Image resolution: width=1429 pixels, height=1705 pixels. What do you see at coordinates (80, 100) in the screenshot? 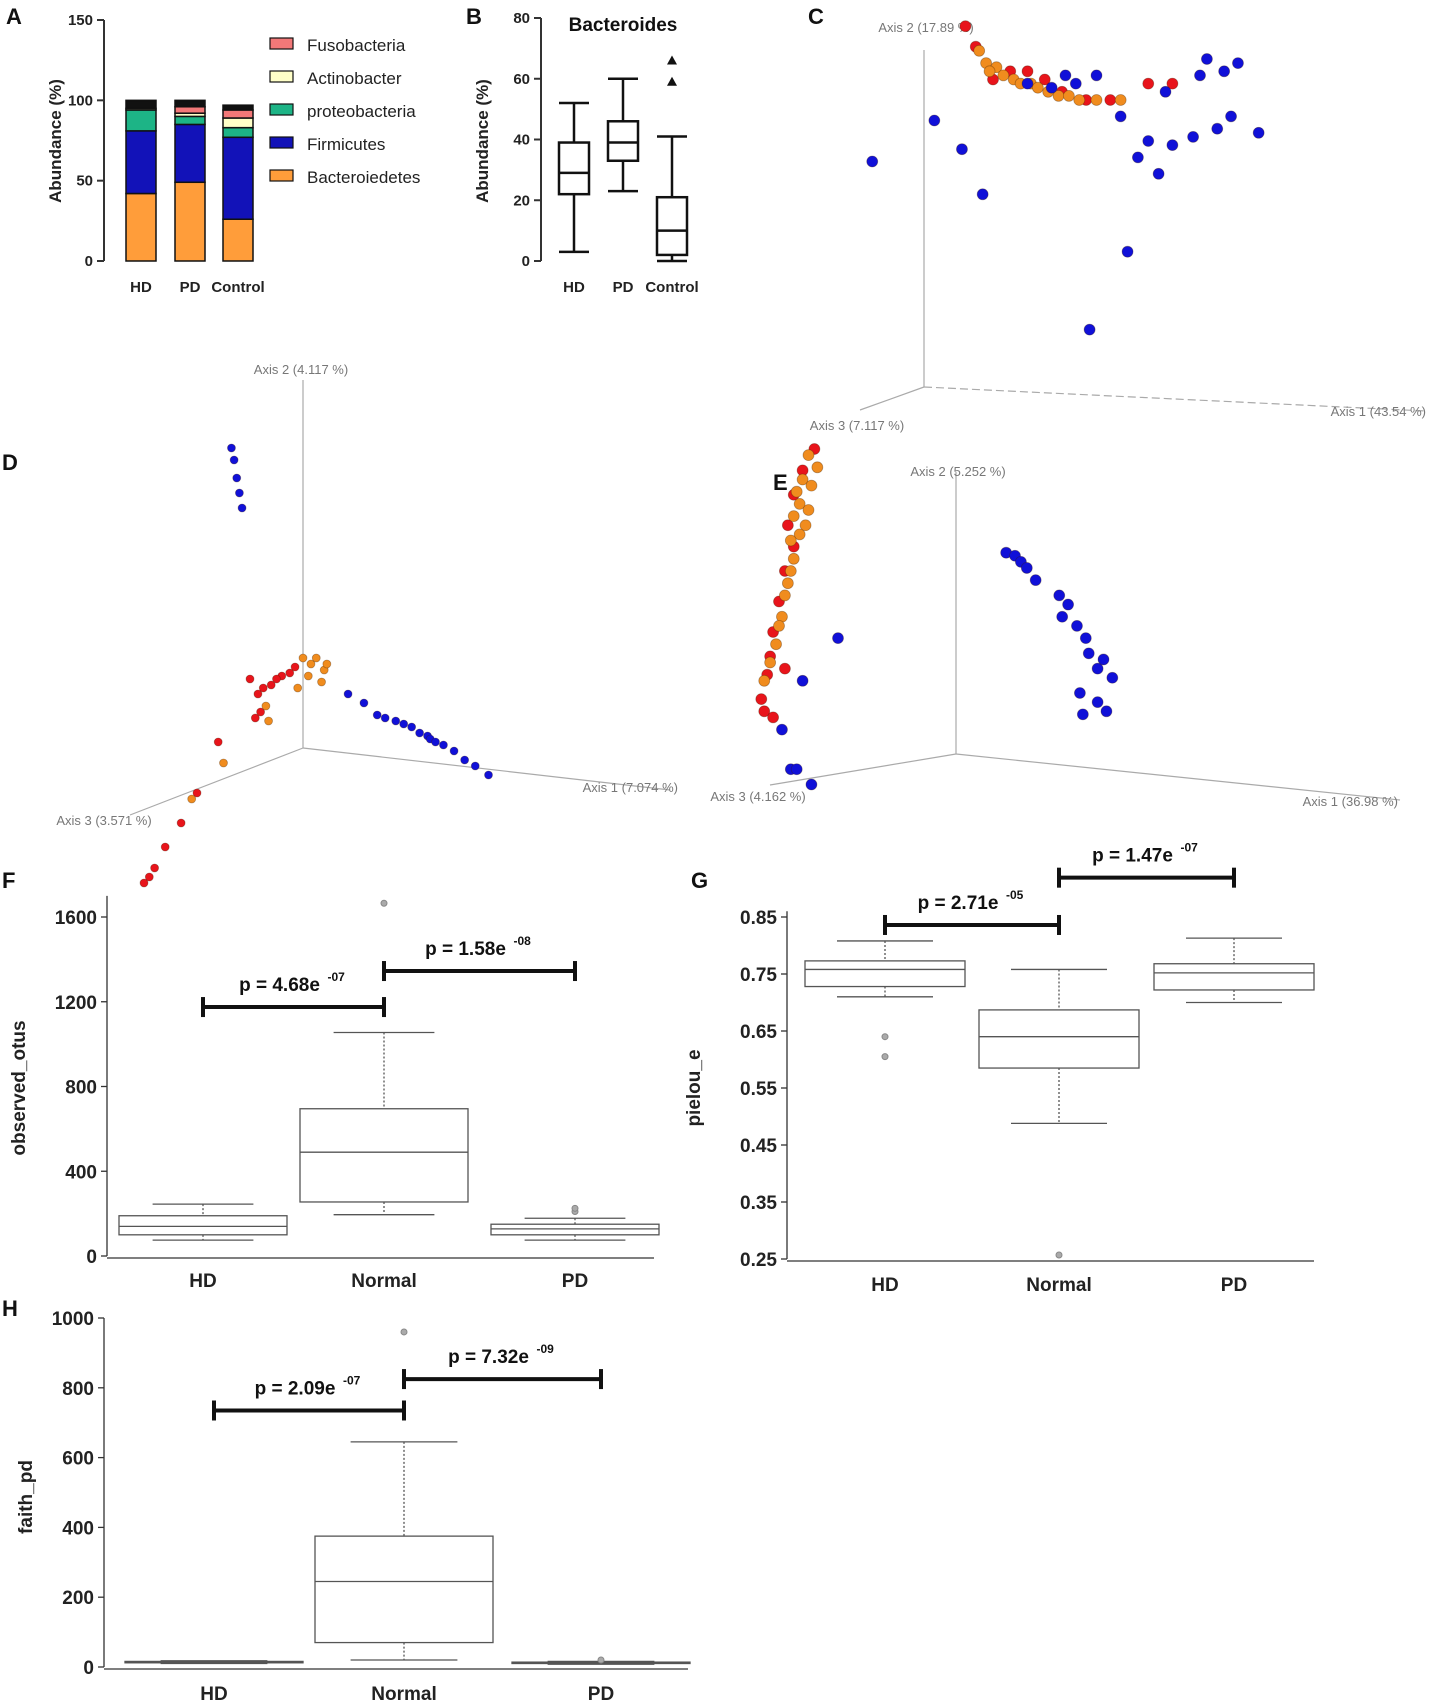
I see `y-tick-label: 100` at bounding box center [80, 100].